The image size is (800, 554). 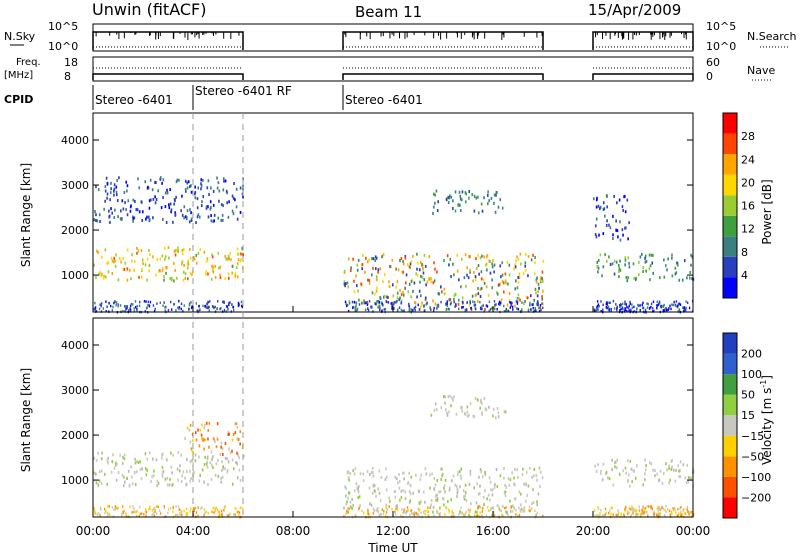 I want to click on x-tick-label-1: 04:00, so click(x=193, y=531).